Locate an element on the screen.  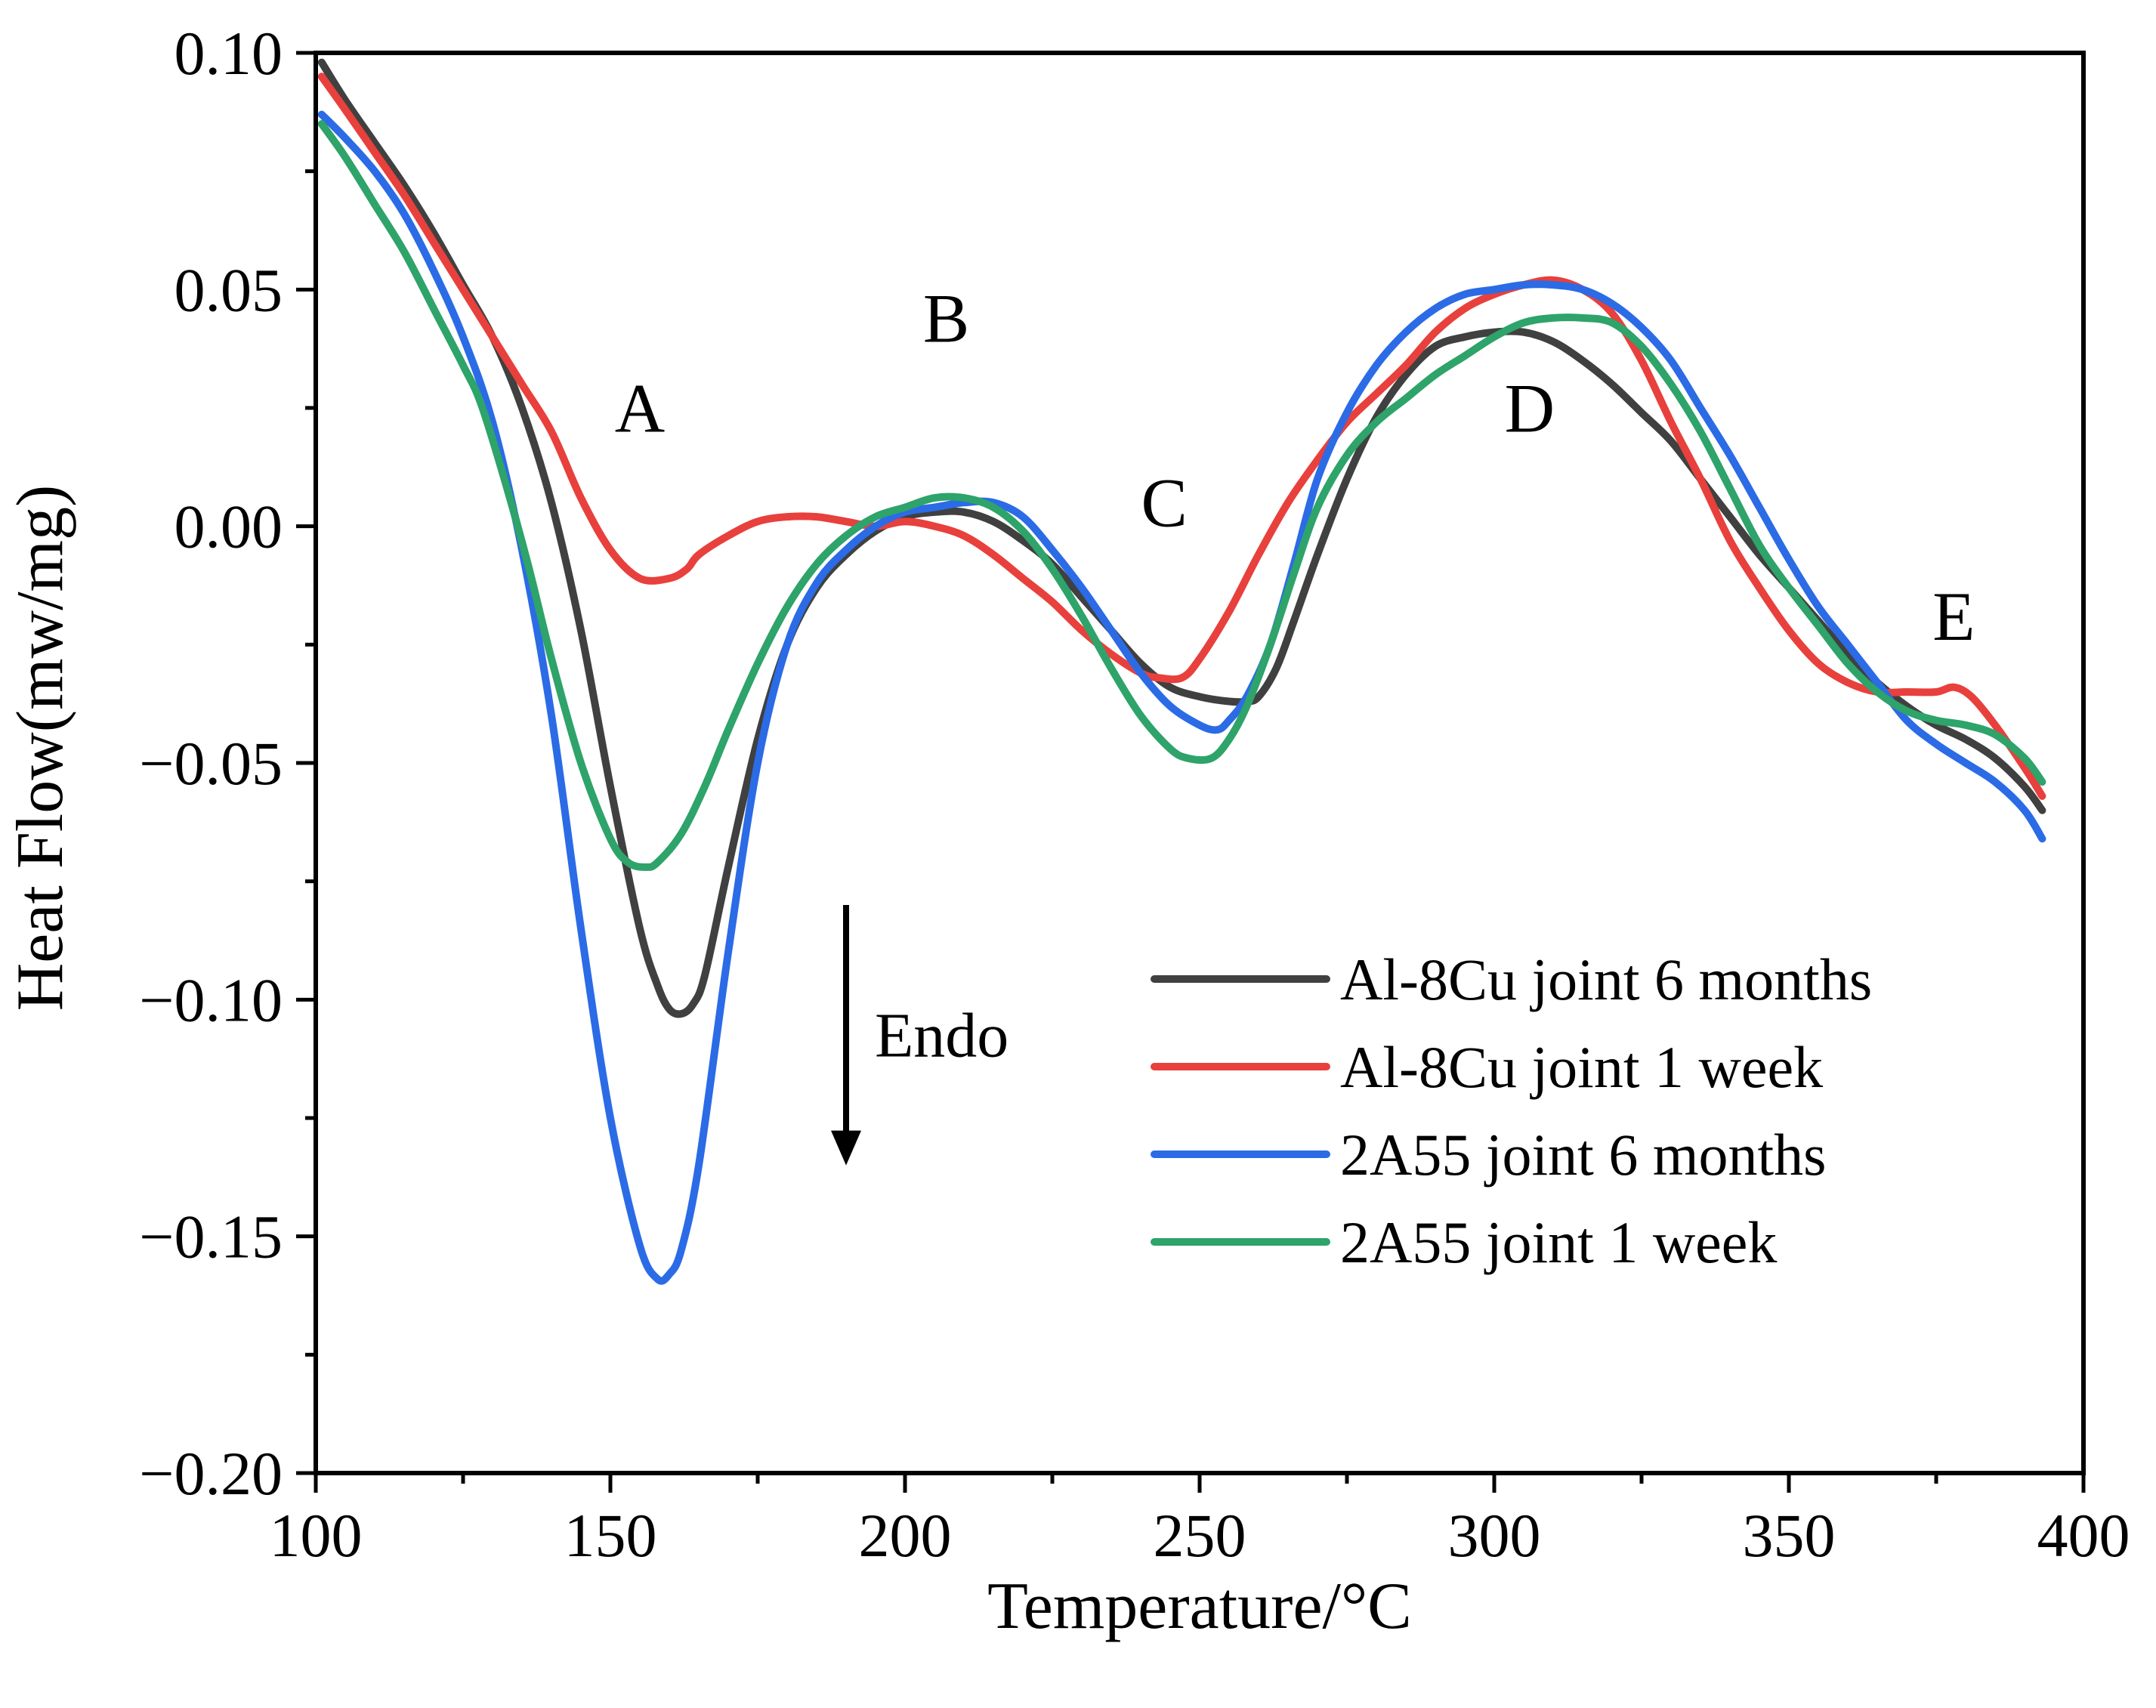
endo-arrow: Endo is located at coordinates (920, 1035).